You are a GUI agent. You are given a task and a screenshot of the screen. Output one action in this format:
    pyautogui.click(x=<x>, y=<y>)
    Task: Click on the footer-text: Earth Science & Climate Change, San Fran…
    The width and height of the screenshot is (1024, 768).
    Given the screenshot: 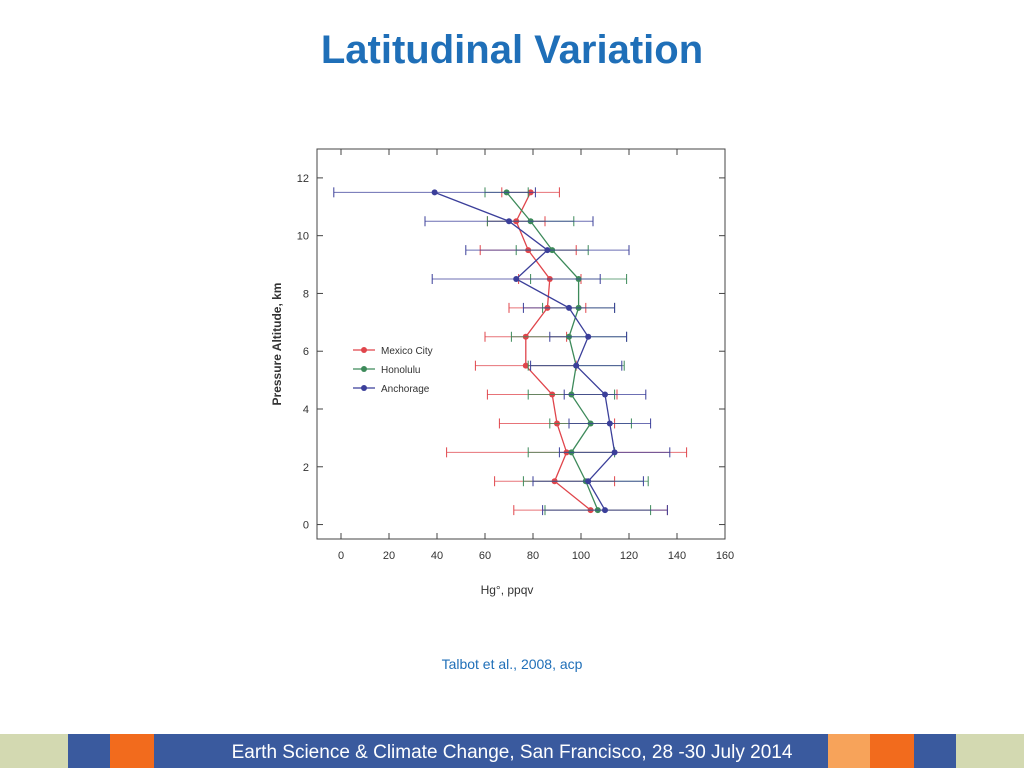 What is the action you would take?
    pyautogui.click(x=512, y=752)
    